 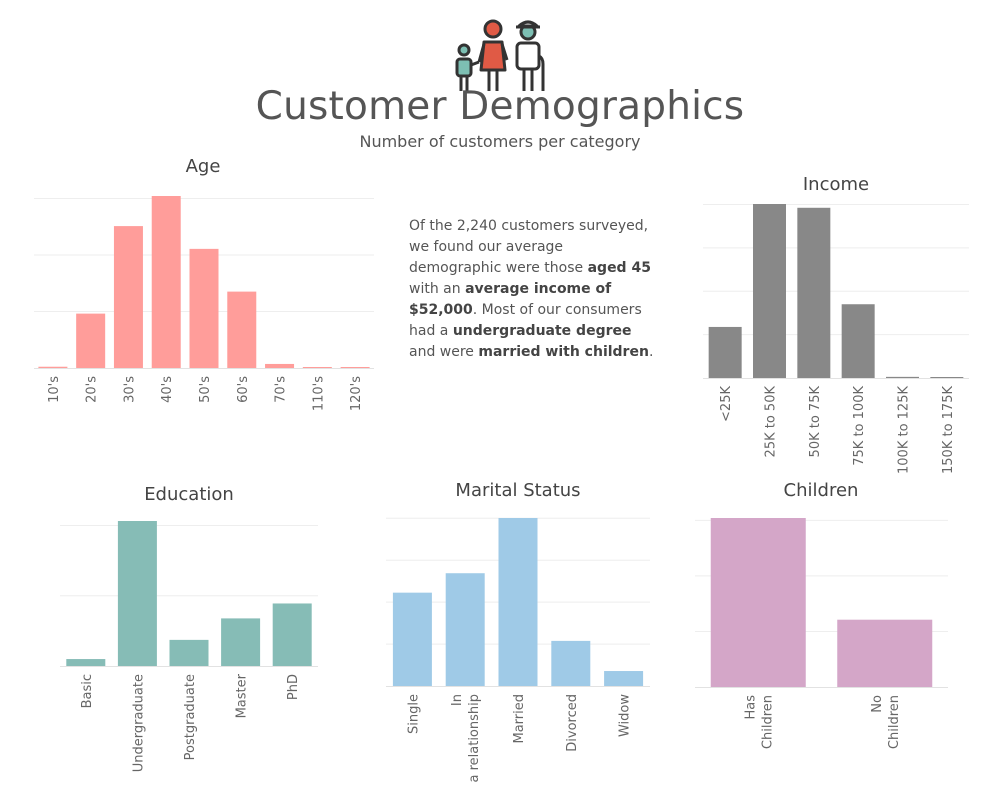 What do you see at coordinates (651, 352) in the screenshot?
I see `summary-segment: .` at bounding box center [651, 352].